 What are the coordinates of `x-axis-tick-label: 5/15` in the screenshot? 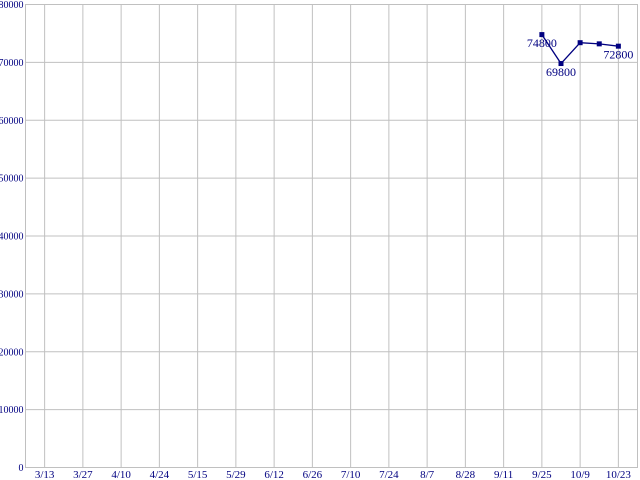 It's located at (198, 474).